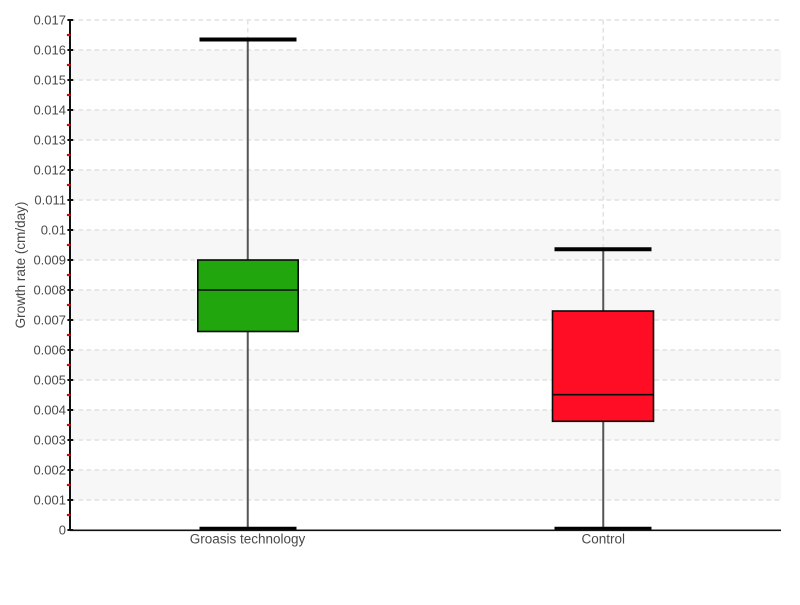  What do you see at coordinates (62, 529) in the screenshot?
I see `svg-text: 0` at bounding box center [62, 529].